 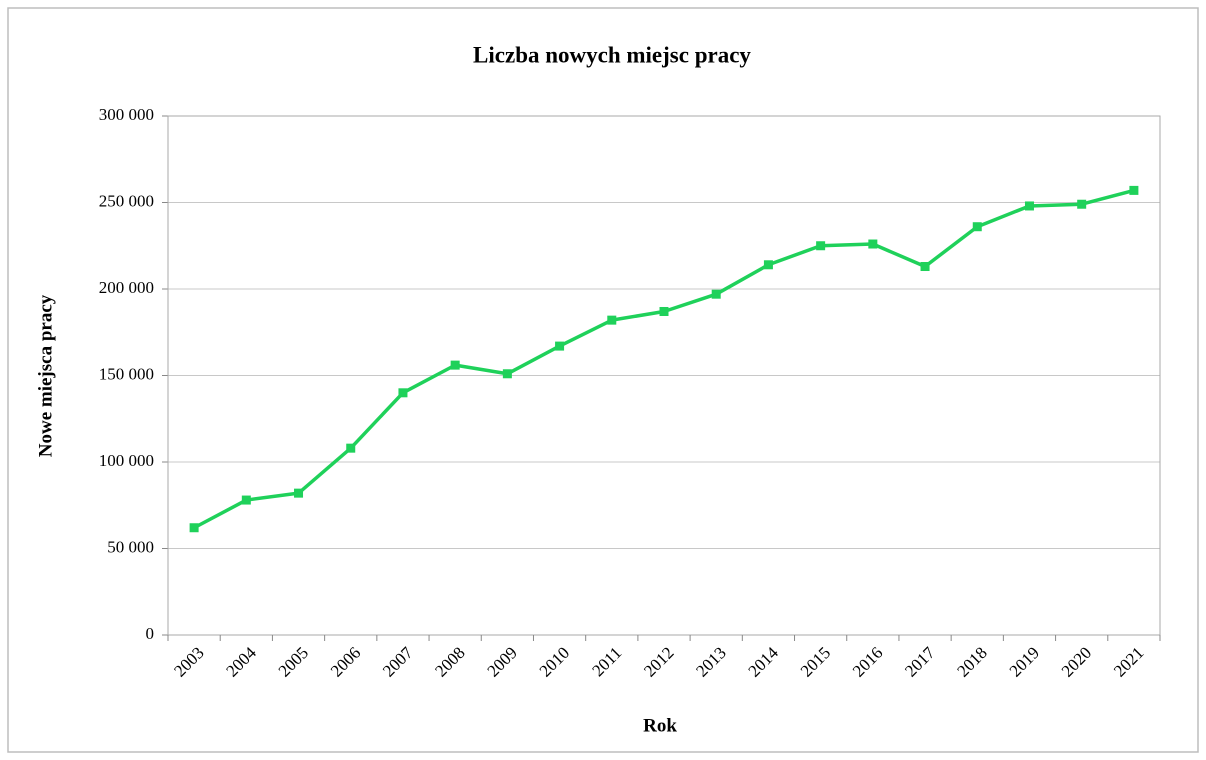 What do you see at coordinates (130, 546) in the screenshot?
I see `y-tick-label: 50 000` at bounding box center [130, 546].